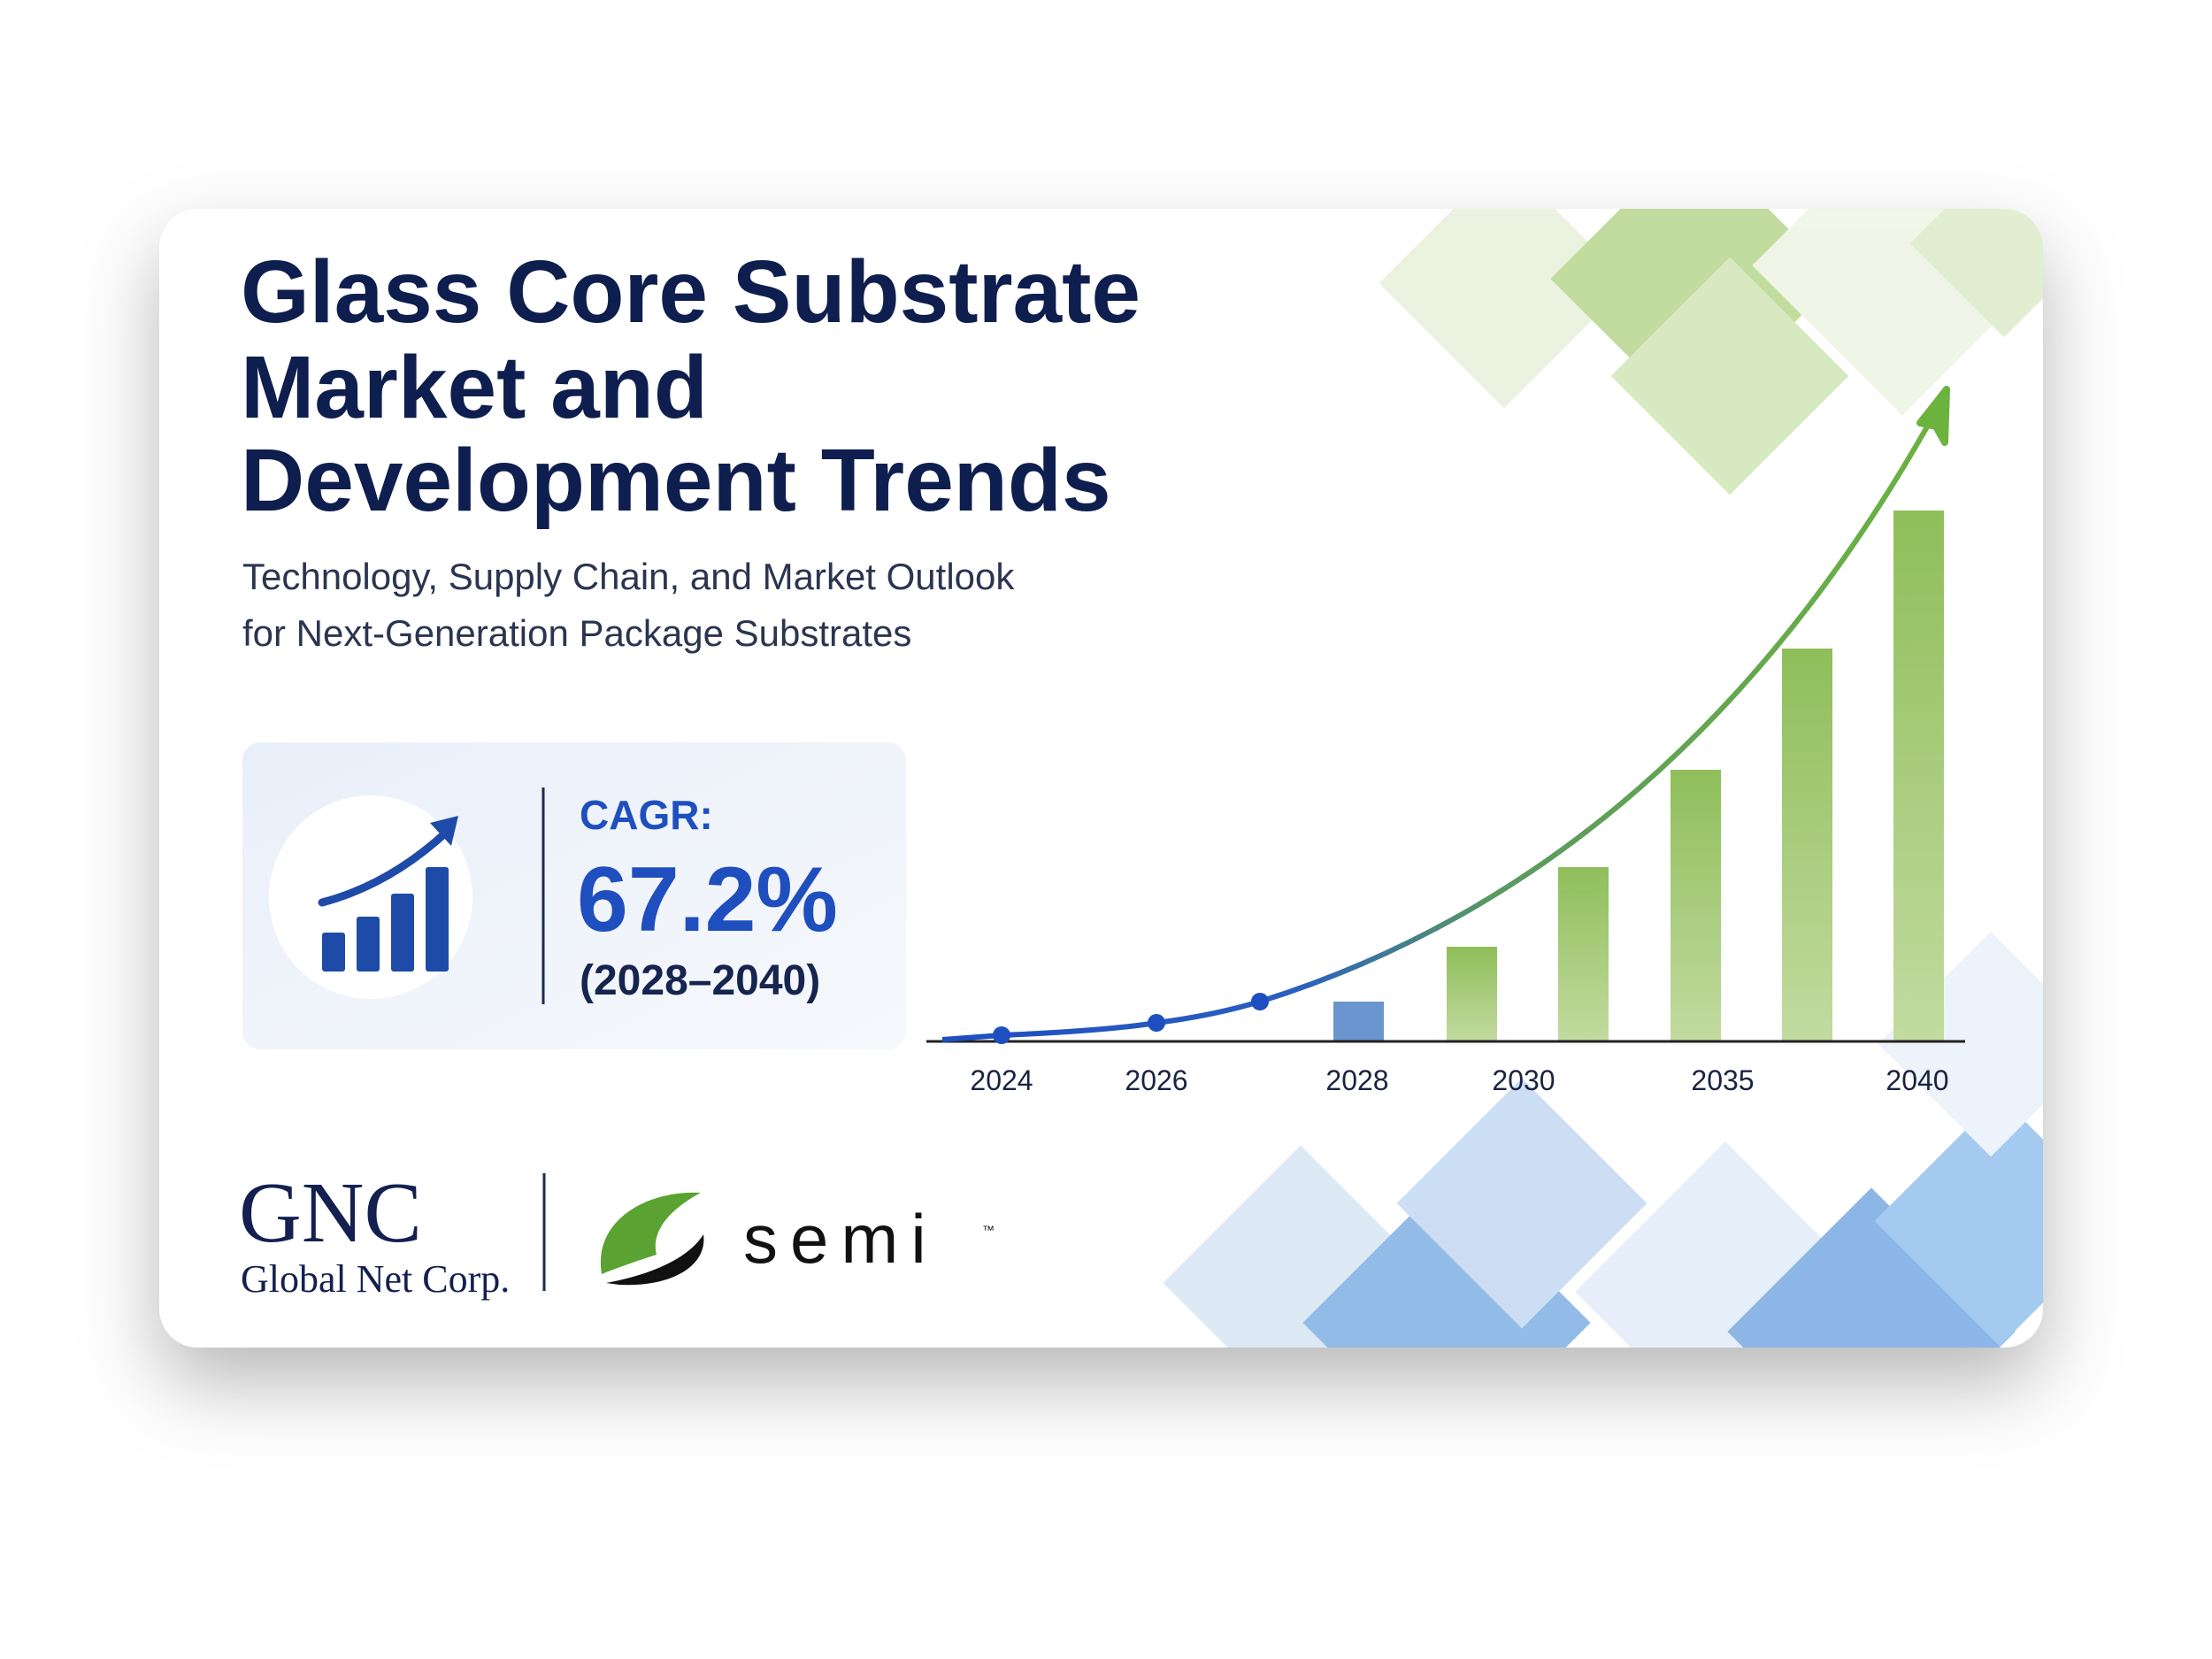 The image size is (2212, 1659). Describe the element at coordinates (691, 292) in the screenshot. I see `title-line: Glass Core Substrate` at that location.